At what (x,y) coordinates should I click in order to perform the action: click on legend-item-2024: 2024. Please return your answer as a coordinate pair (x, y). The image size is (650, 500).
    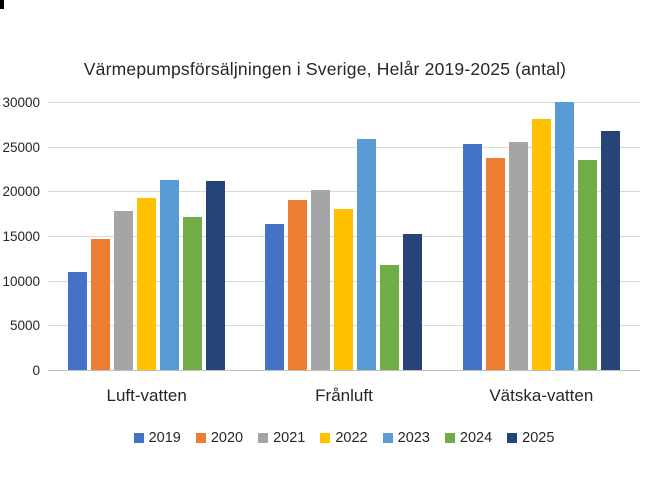
    Looking at the image, I should click on (468, 438).